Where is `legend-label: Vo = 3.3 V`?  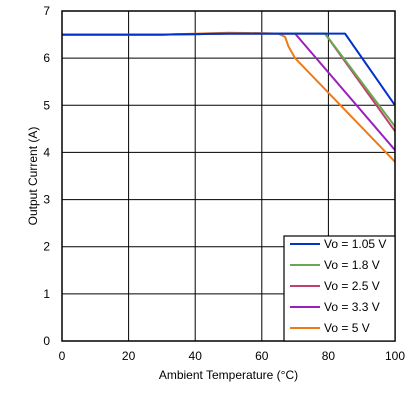
legend-label: Vo = 3.3 V is located at coordinates (352, 307).